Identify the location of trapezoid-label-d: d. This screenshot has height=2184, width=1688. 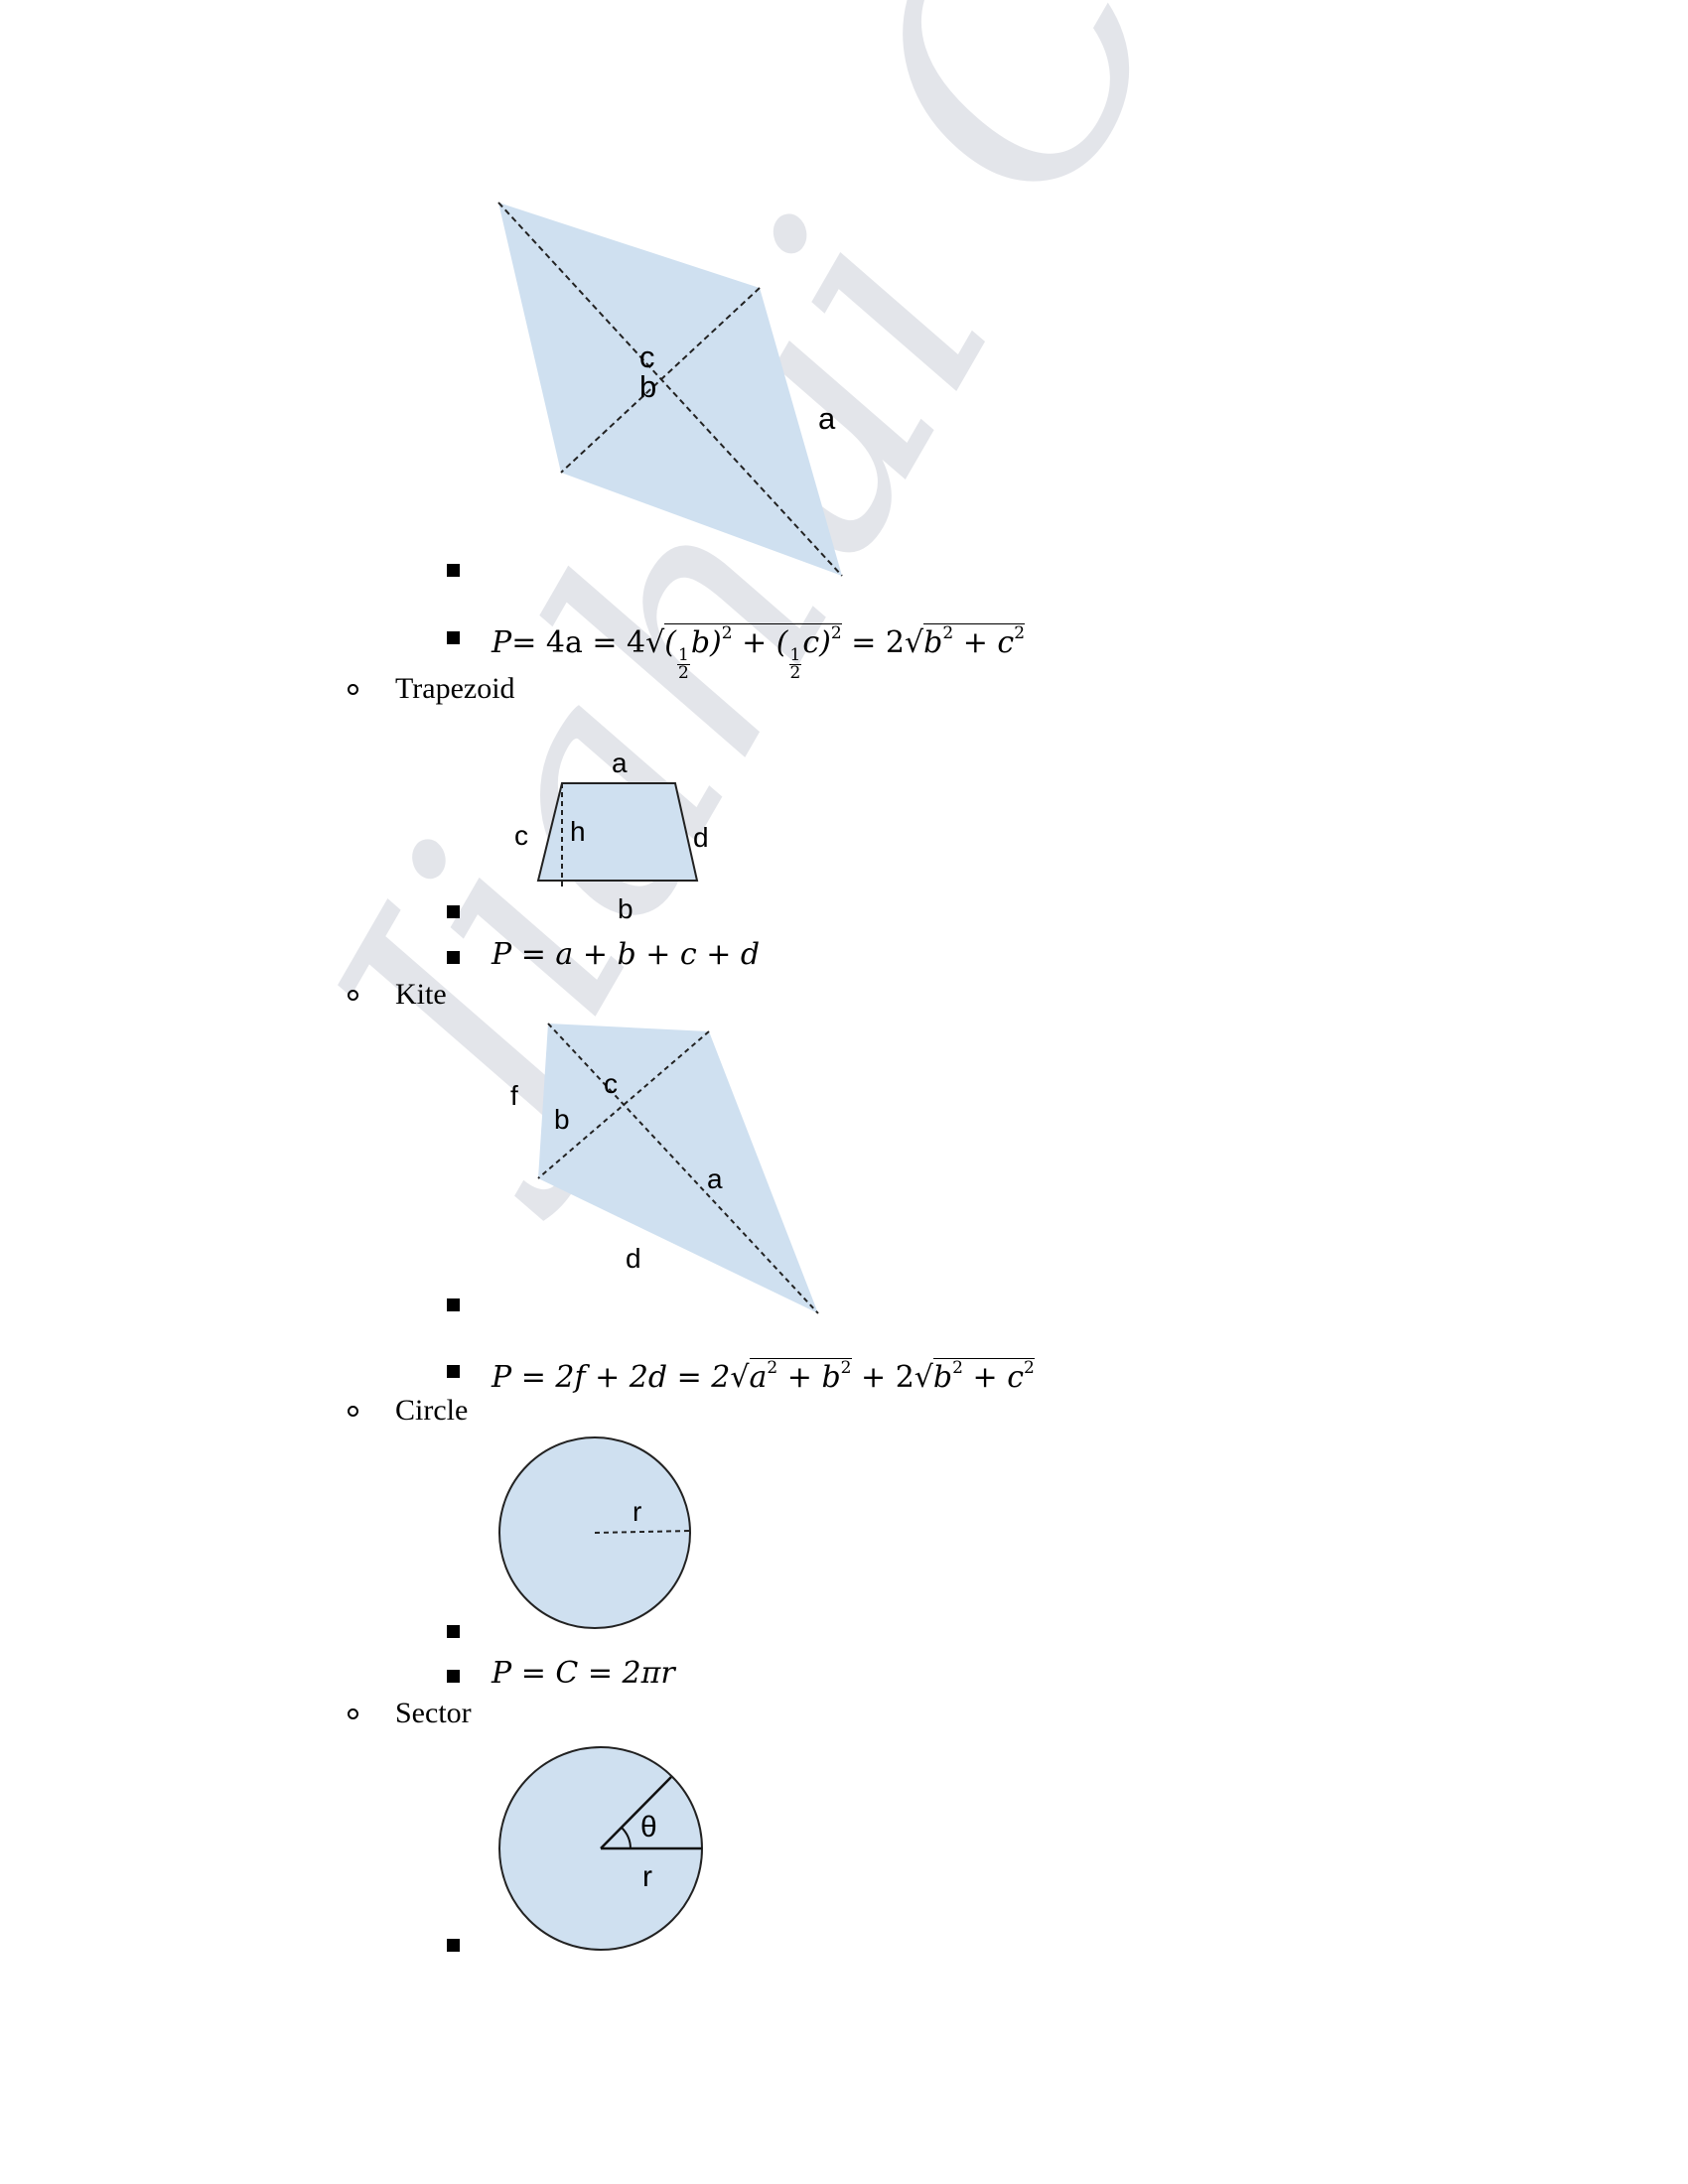
(701, 837).